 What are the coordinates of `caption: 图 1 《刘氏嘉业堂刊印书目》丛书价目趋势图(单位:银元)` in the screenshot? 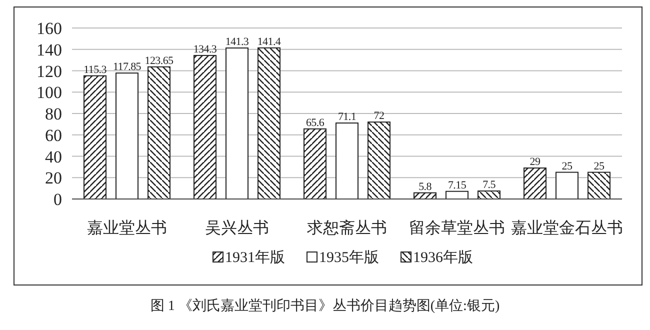 It's located at (325, 306).